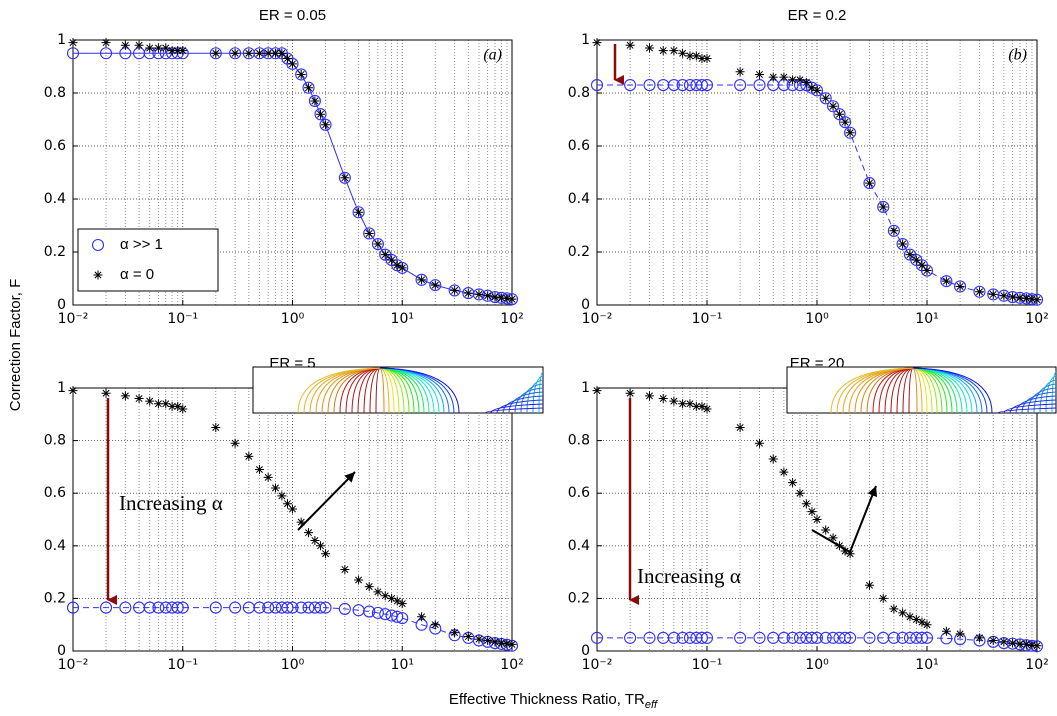 This screenshot has width=1057, height=716. What do you see at coordinates (55, 598) in the screenshot?
I see `y-tick-label: 0.2` at bounding box center [55, 598].